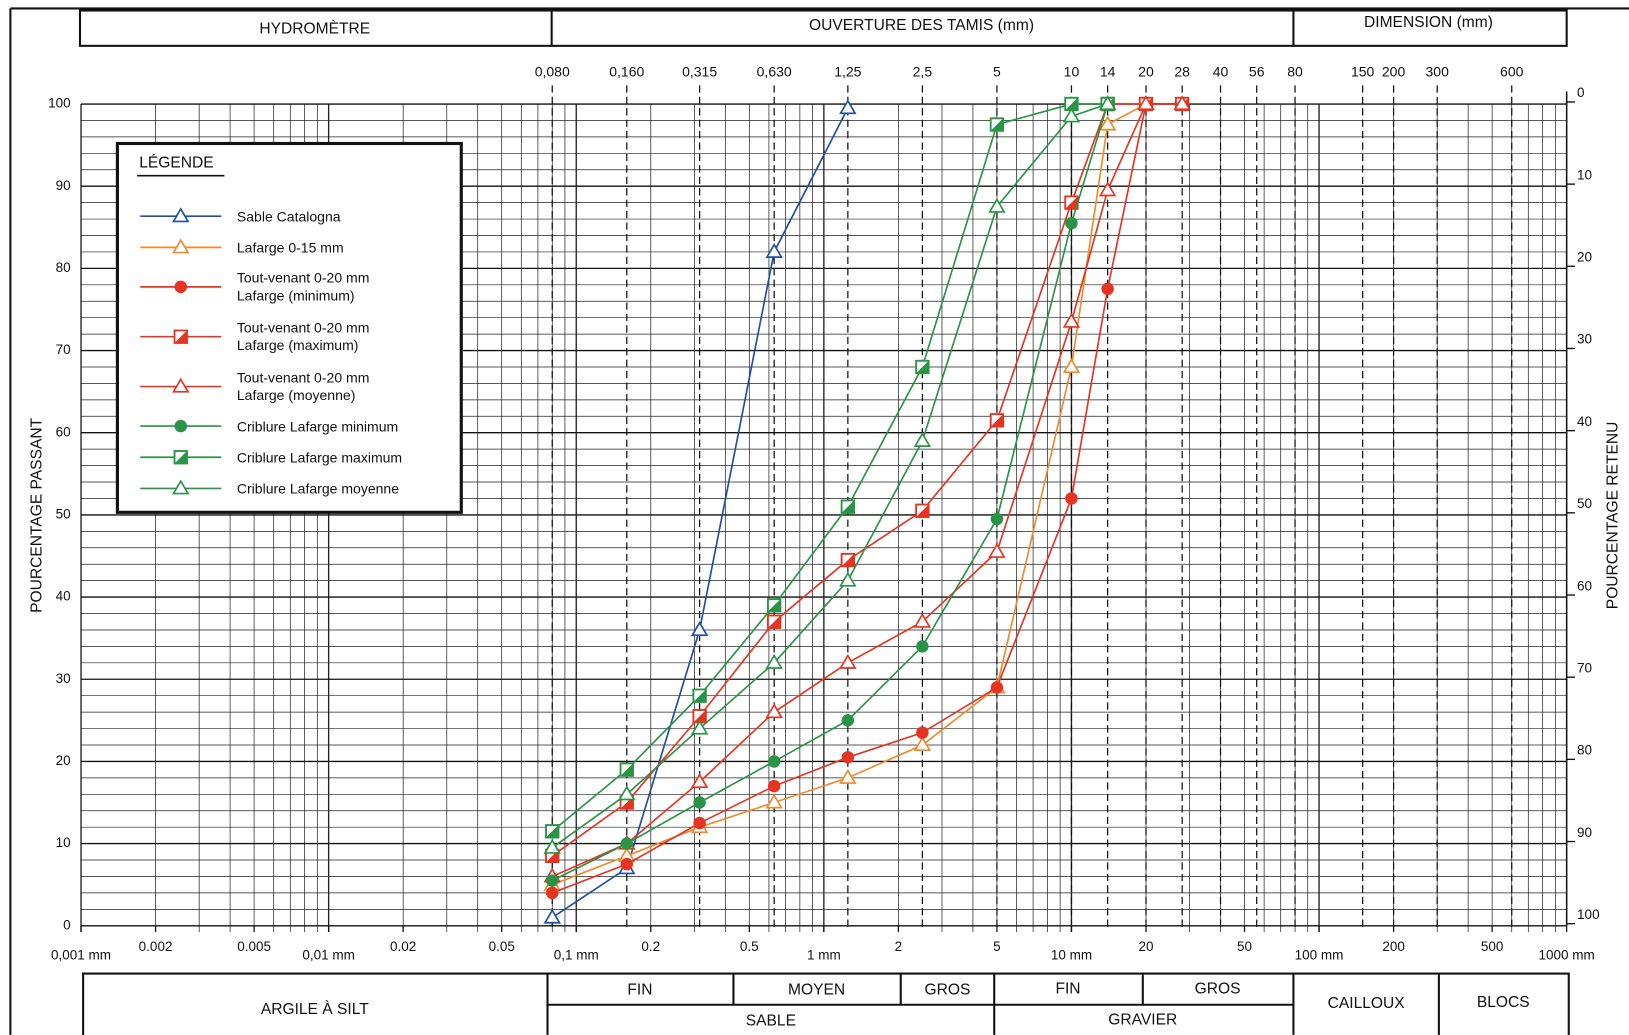 The height and width of the screenshot is (1035, 1629). What do you see at coordinates (1108, 72) in the screenshot?
I see `top-tick-label: 14` at bounding box center [1108, 72].